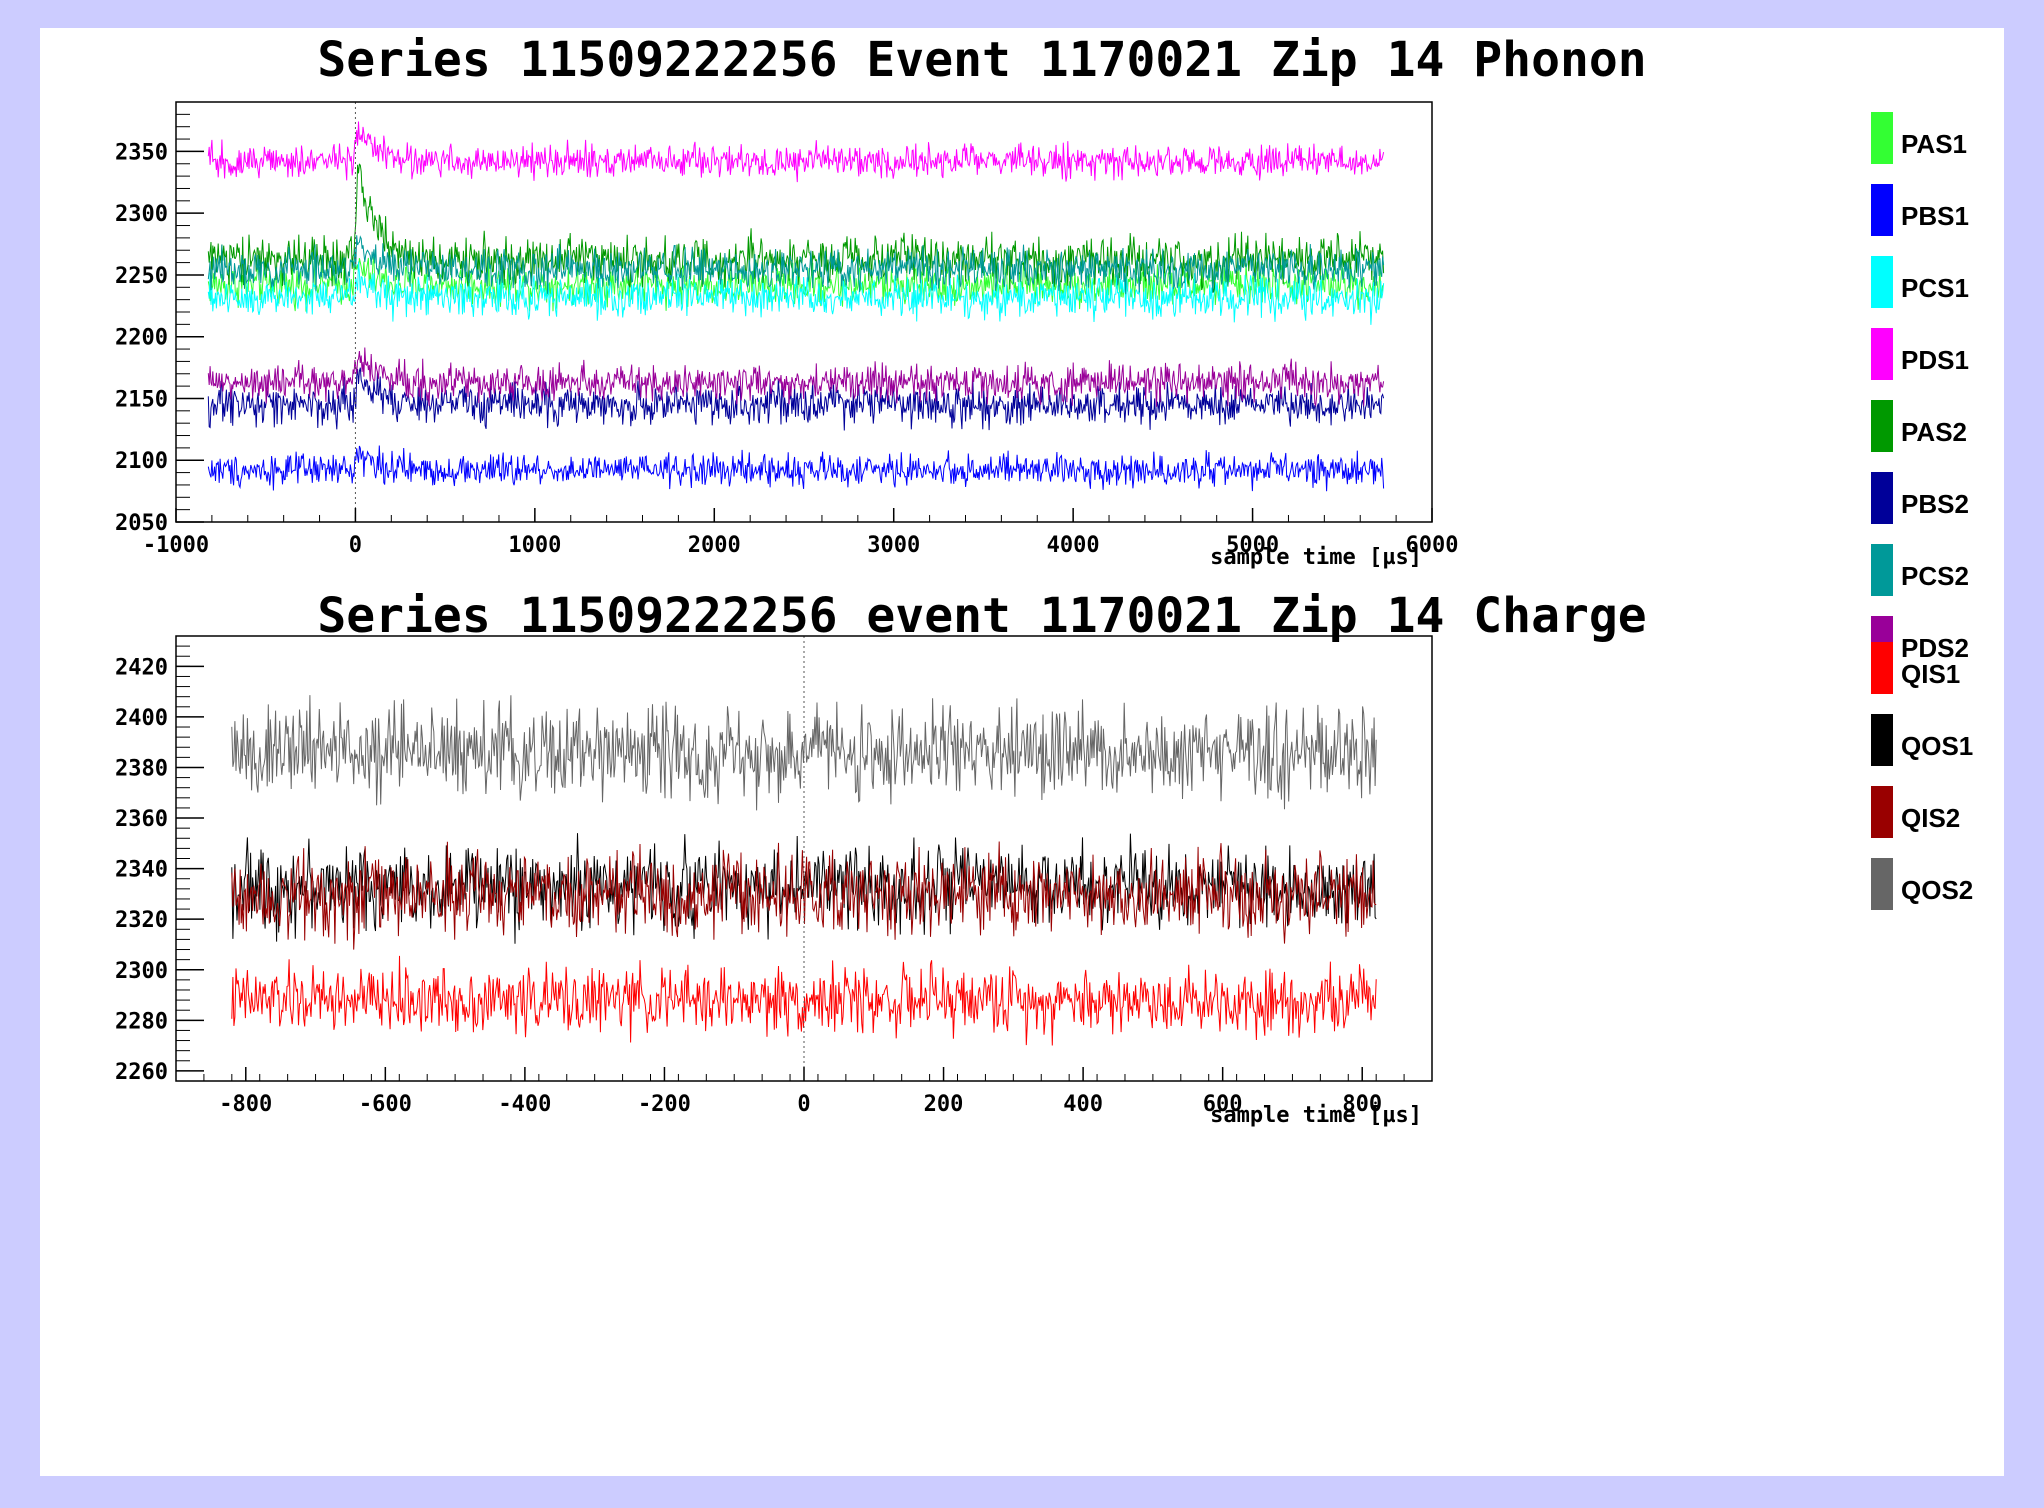 This screenshot has height=1508, width=2044. Describe the element at coordinates (141, 819) in the screenshot. I see `y-tick-label: 2360` at that location.